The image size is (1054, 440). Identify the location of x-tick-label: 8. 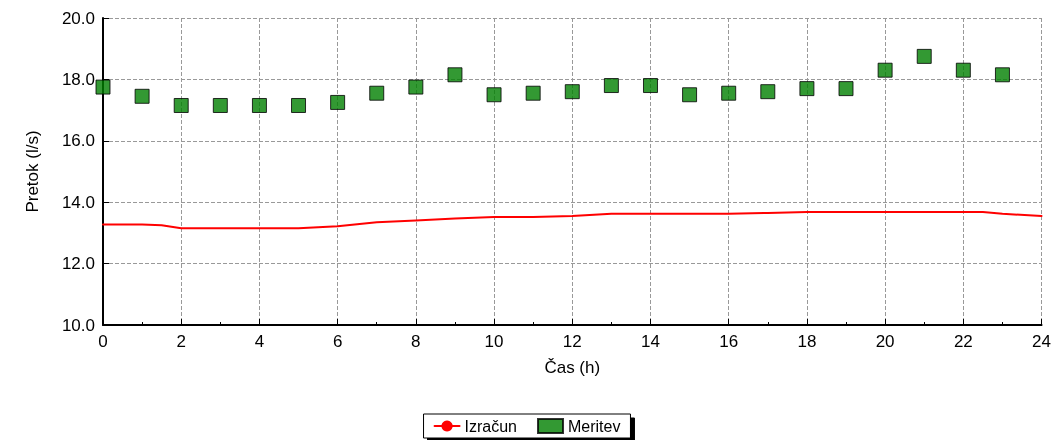
(416, 341).